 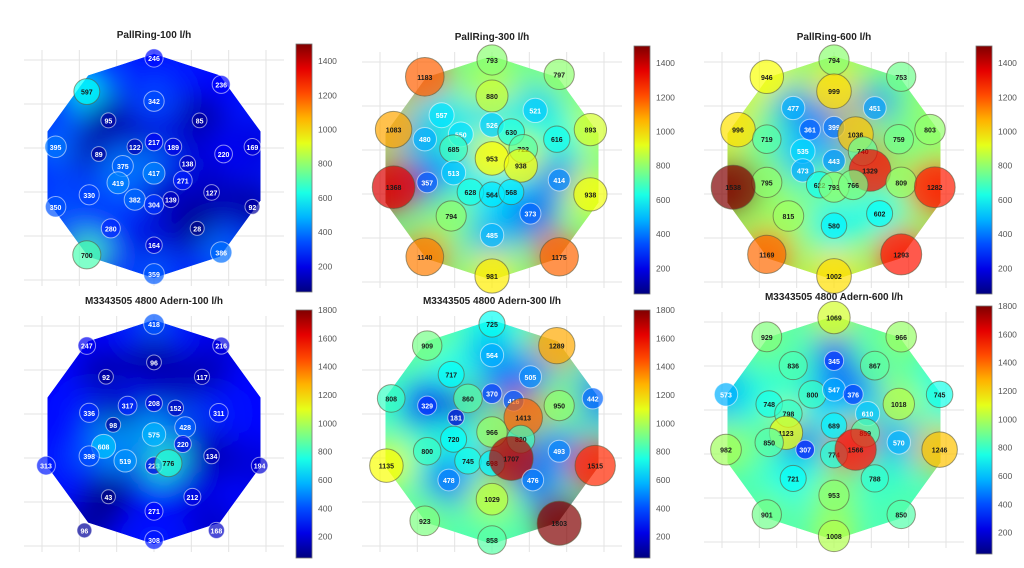 I want to click on data-label: 798, so click(x=789, y=415).